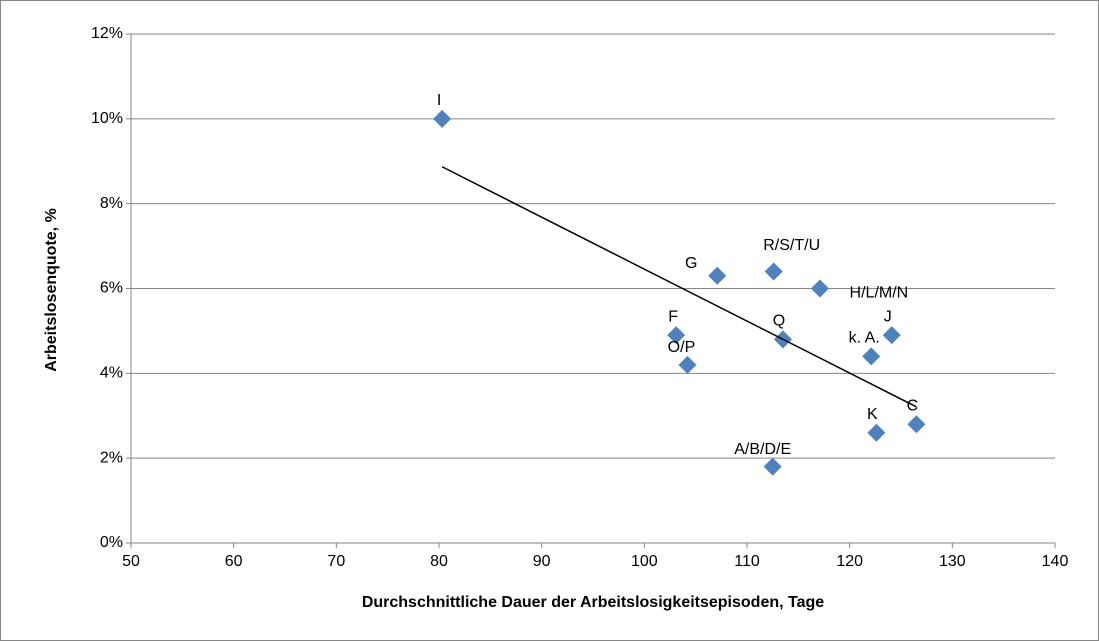  What do you see at coordinates (111, 373) in the screenshot?
I see `y-tick-label: 4%` at bounding box center [111, 373].